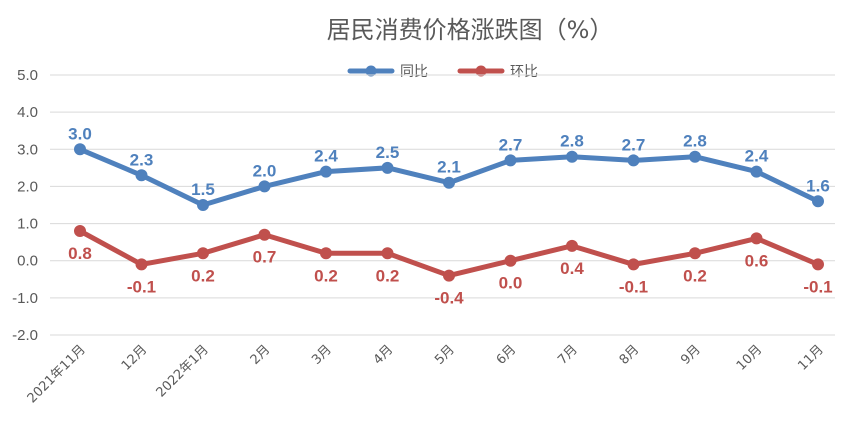 Image resolution: width=855 pixels, height=431 pixels. I want to click on x-tick-label: 12月, so click(134, 357).